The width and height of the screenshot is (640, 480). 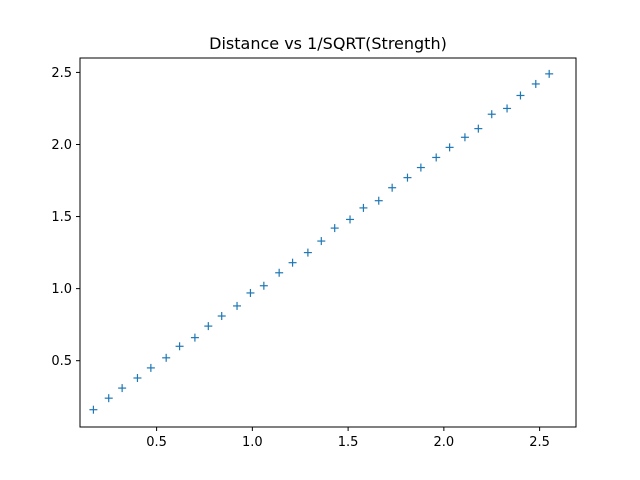 I want to click on x-tick-label: 0.5, so click(x=156, y=442).